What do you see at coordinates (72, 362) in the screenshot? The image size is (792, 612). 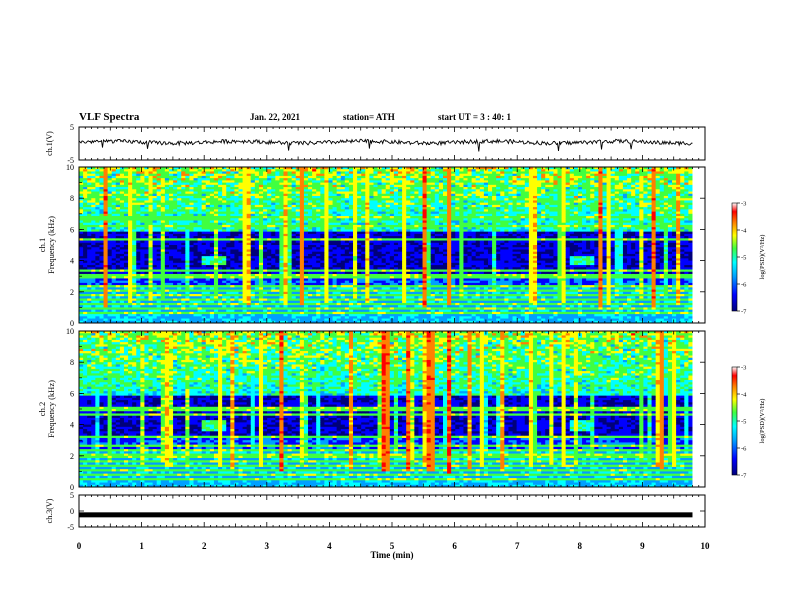 I see `ch2-spectrogram-ytick: 8` at bounding box center [72, 362].